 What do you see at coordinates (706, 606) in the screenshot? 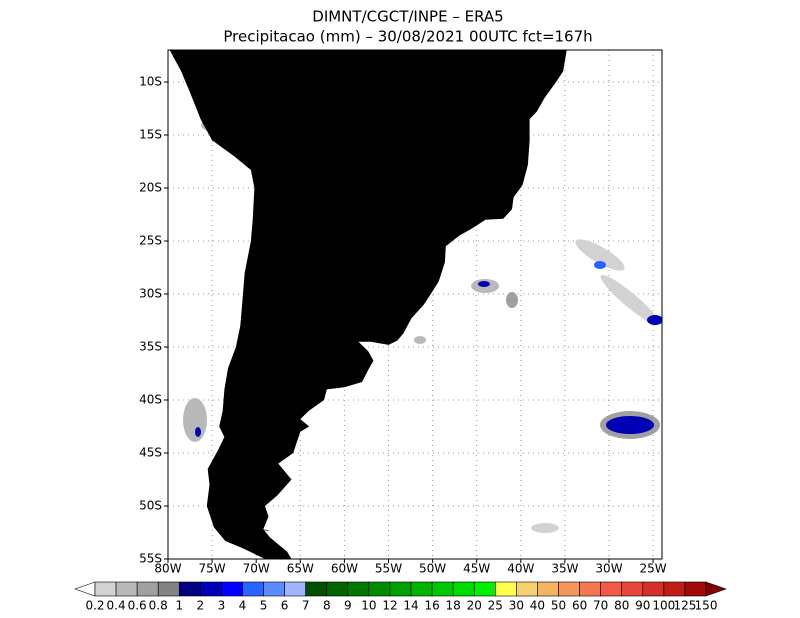
I see `colorbar-label: 150` at bounding box center [706, 606].